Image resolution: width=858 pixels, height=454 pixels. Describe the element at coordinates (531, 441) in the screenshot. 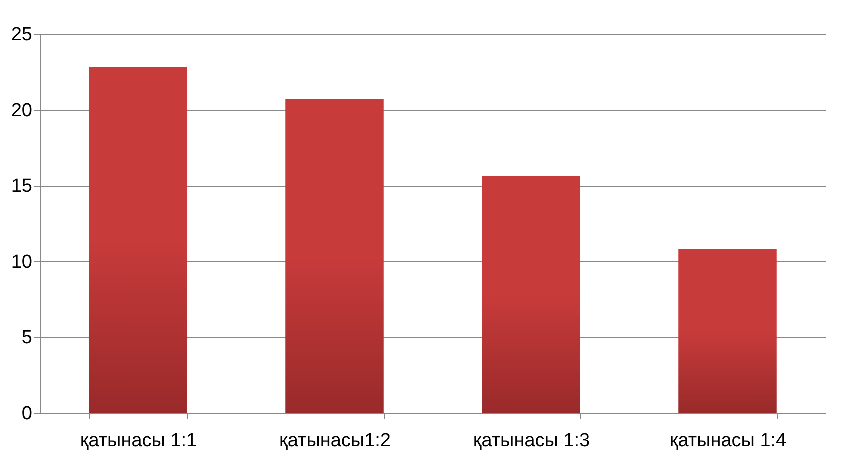

I see `x-tick-label: қатынасы 1:3` at that location.